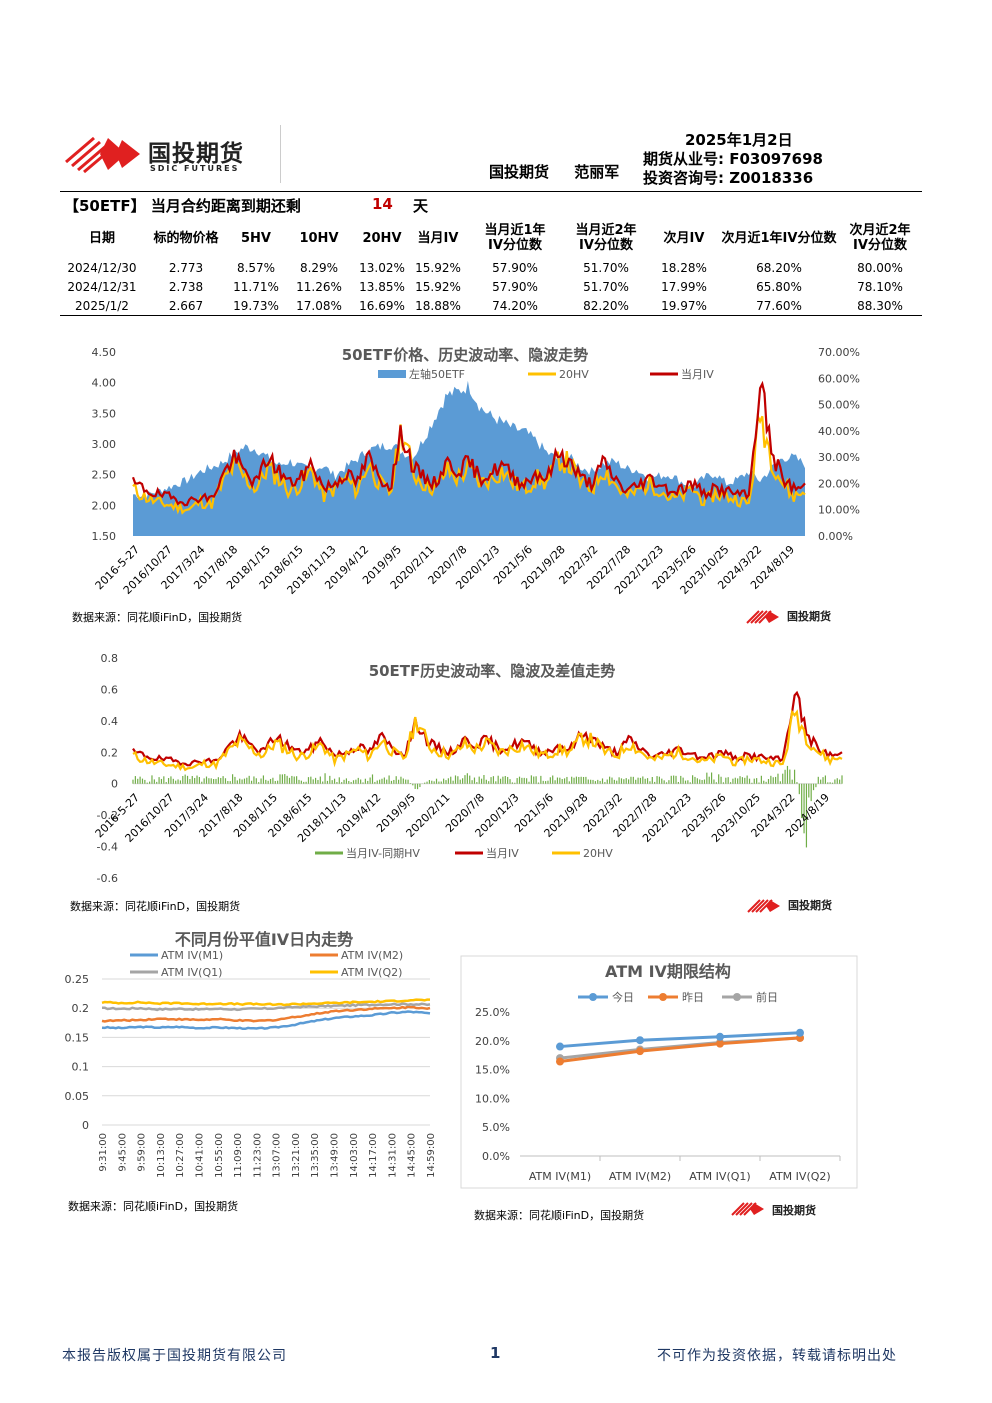  What do you see at coordinates (382, 286) in the screenshot?
I see `table-cell: 13.85%` at bounding box center [382, 286].